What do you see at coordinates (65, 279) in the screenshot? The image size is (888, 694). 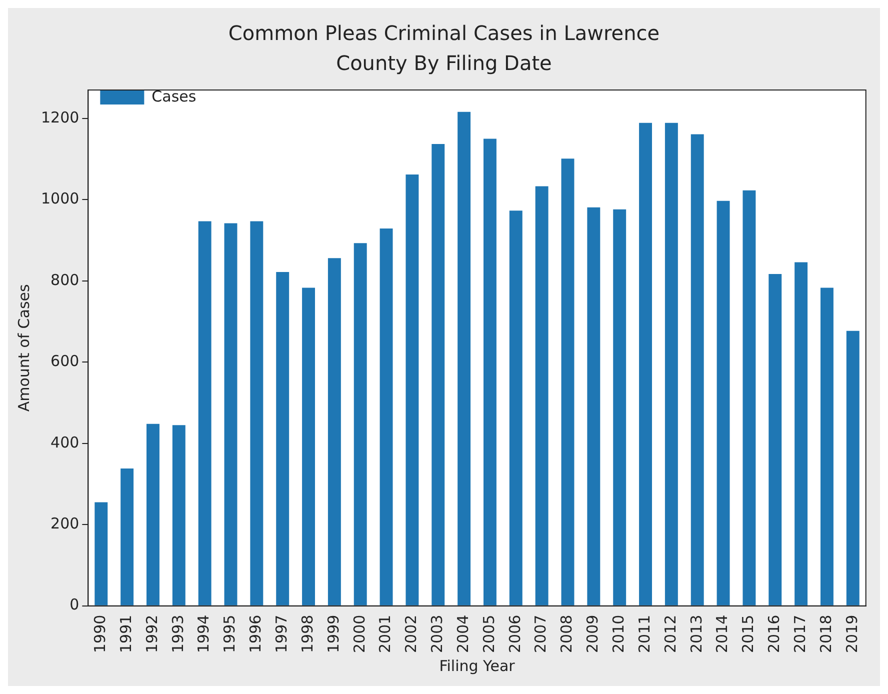 I see `y-tick-label: 800` at bounding box center [65, 279].